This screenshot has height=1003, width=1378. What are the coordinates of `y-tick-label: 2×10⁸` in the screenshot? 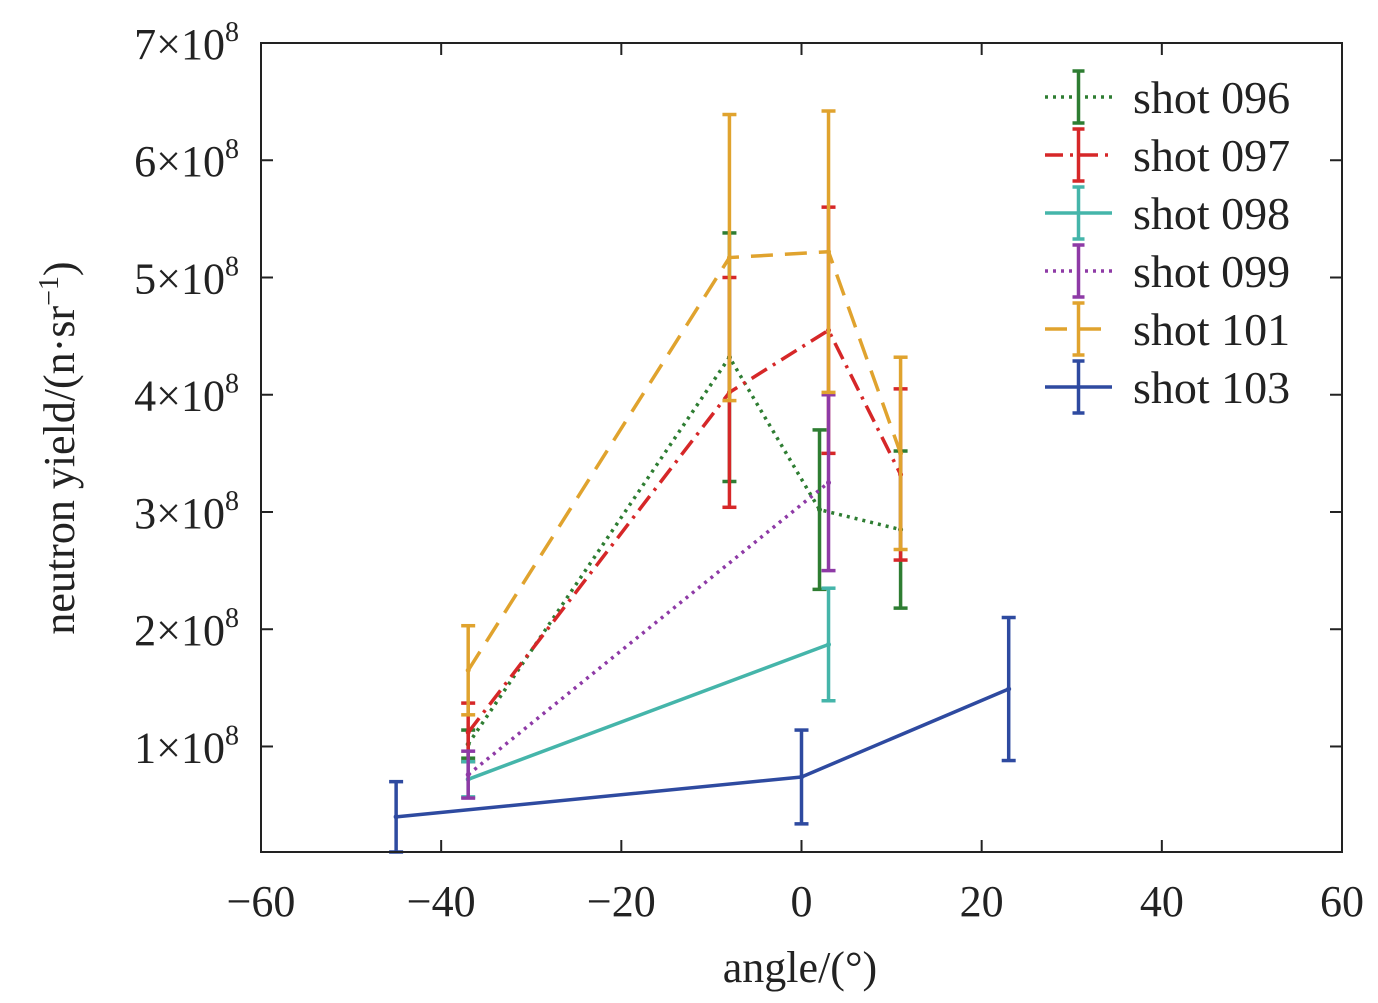 It's located at (186, 629).